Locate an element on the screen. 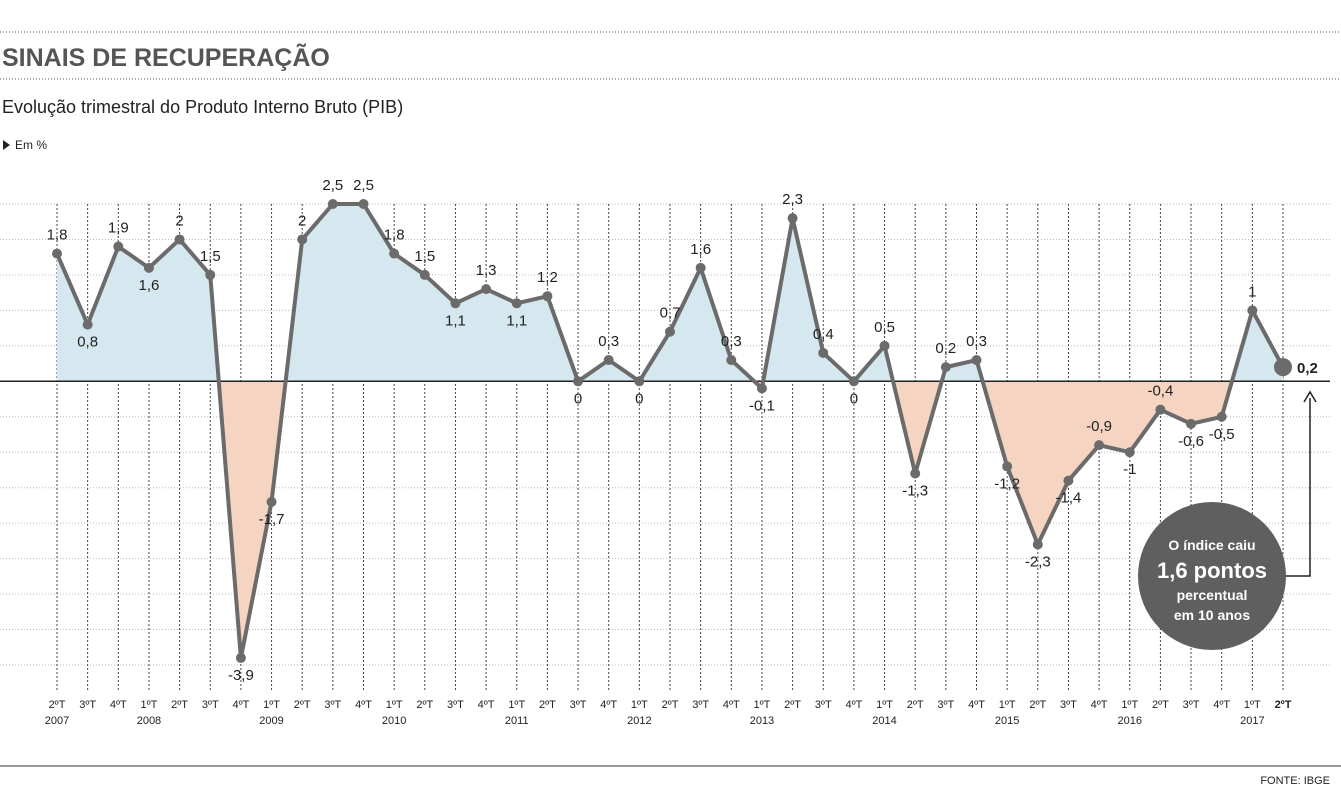  annotation-text: percentual is located at coordinates (1212, 595).